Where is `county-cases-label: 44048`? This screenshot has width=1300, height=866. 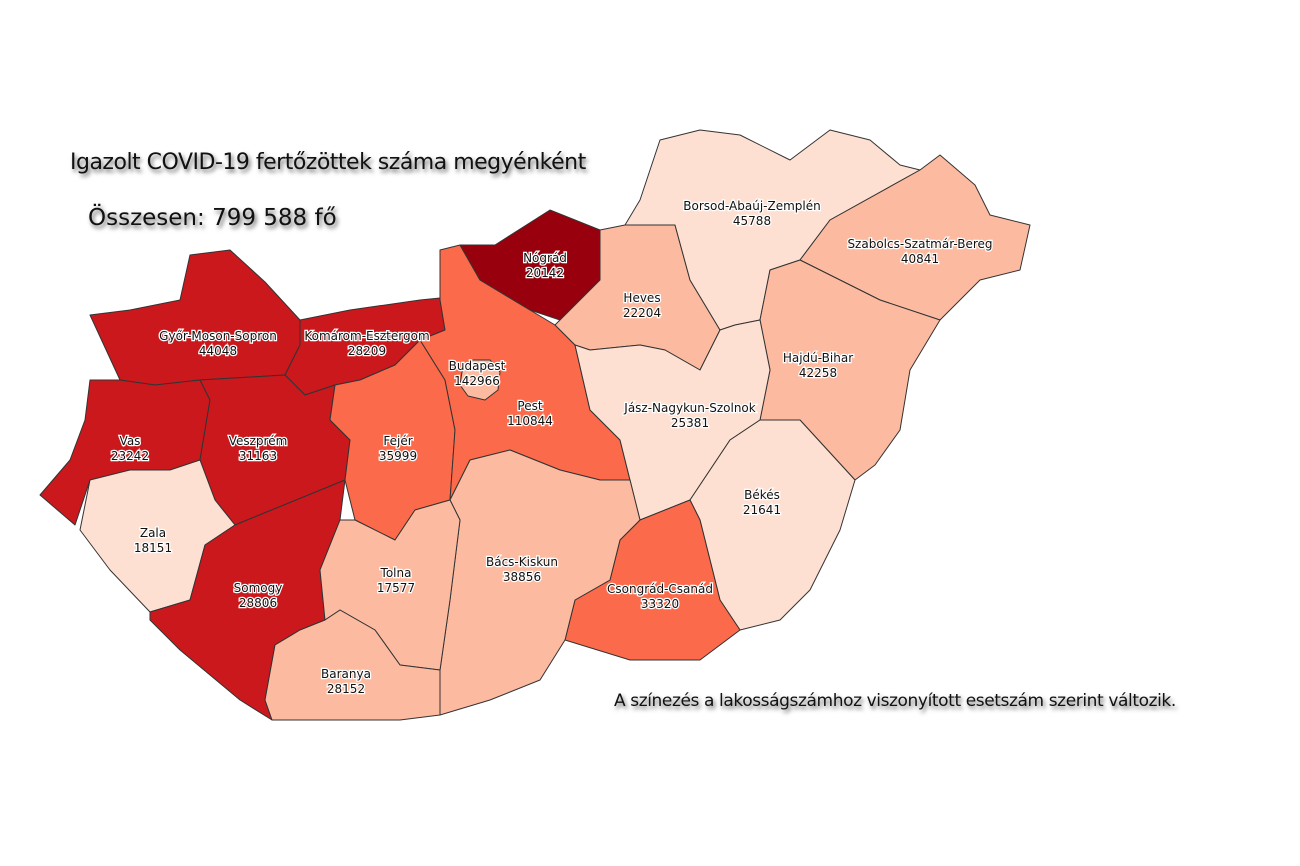 county-cases-label: 44048 is located at coordinates (218, 351).